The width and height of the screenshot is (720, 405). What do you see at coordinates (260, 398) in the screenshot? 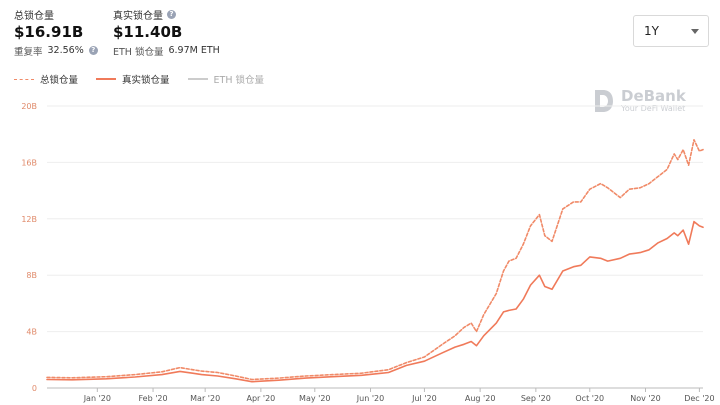
I see `x-tick-label: Apr '20` at bounding box center [260, 398].